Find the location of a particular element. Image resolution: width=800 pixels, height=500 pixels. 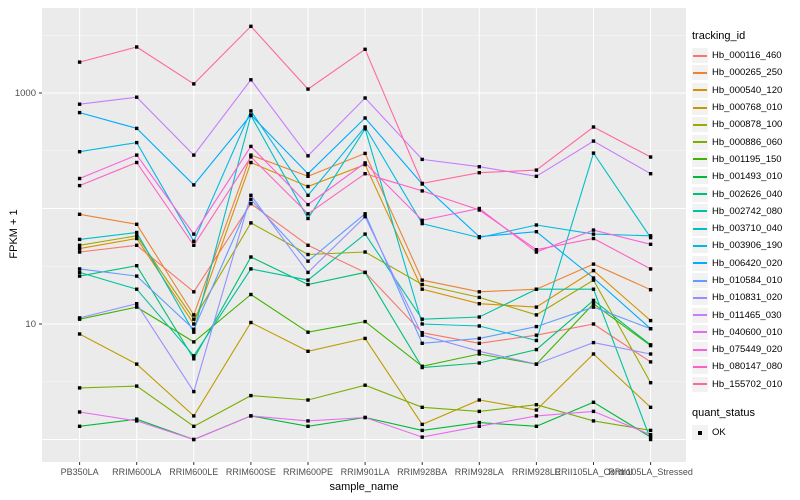

legend-label: Hb_000768_010 is located at coordinates (747, 108).